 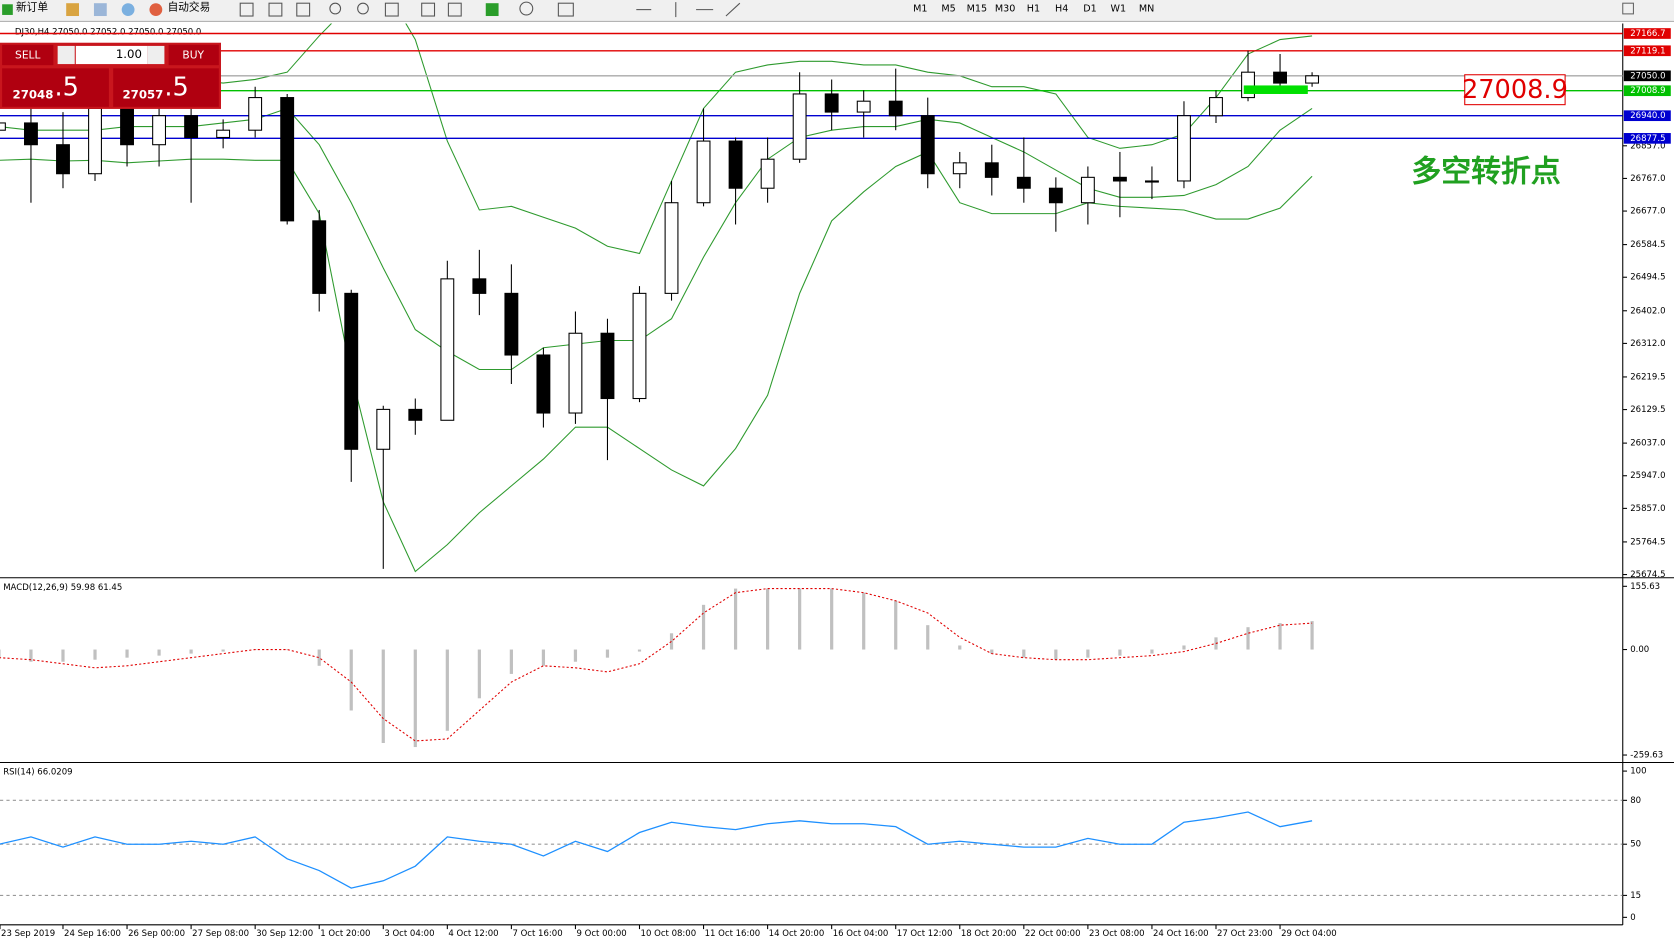 I want to click on rsi-line, so click(x=656, y=850).